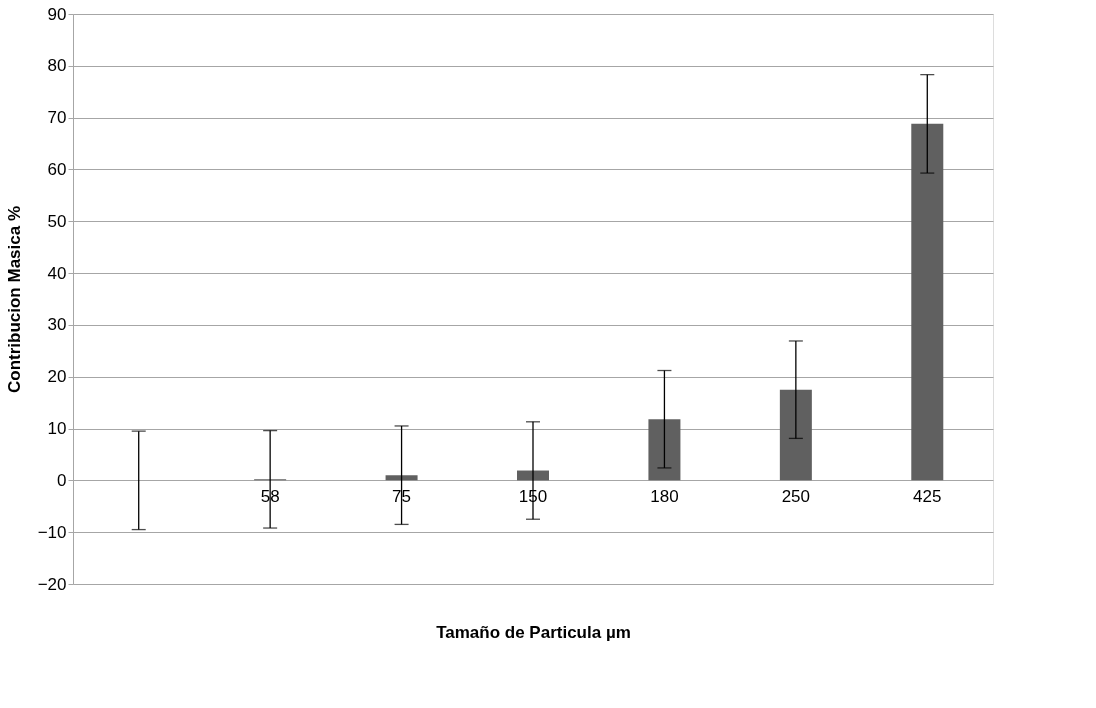  Describe the element at coordinates (57, 169) in the screenshot. I see `y-tick-label: 60` at that location.